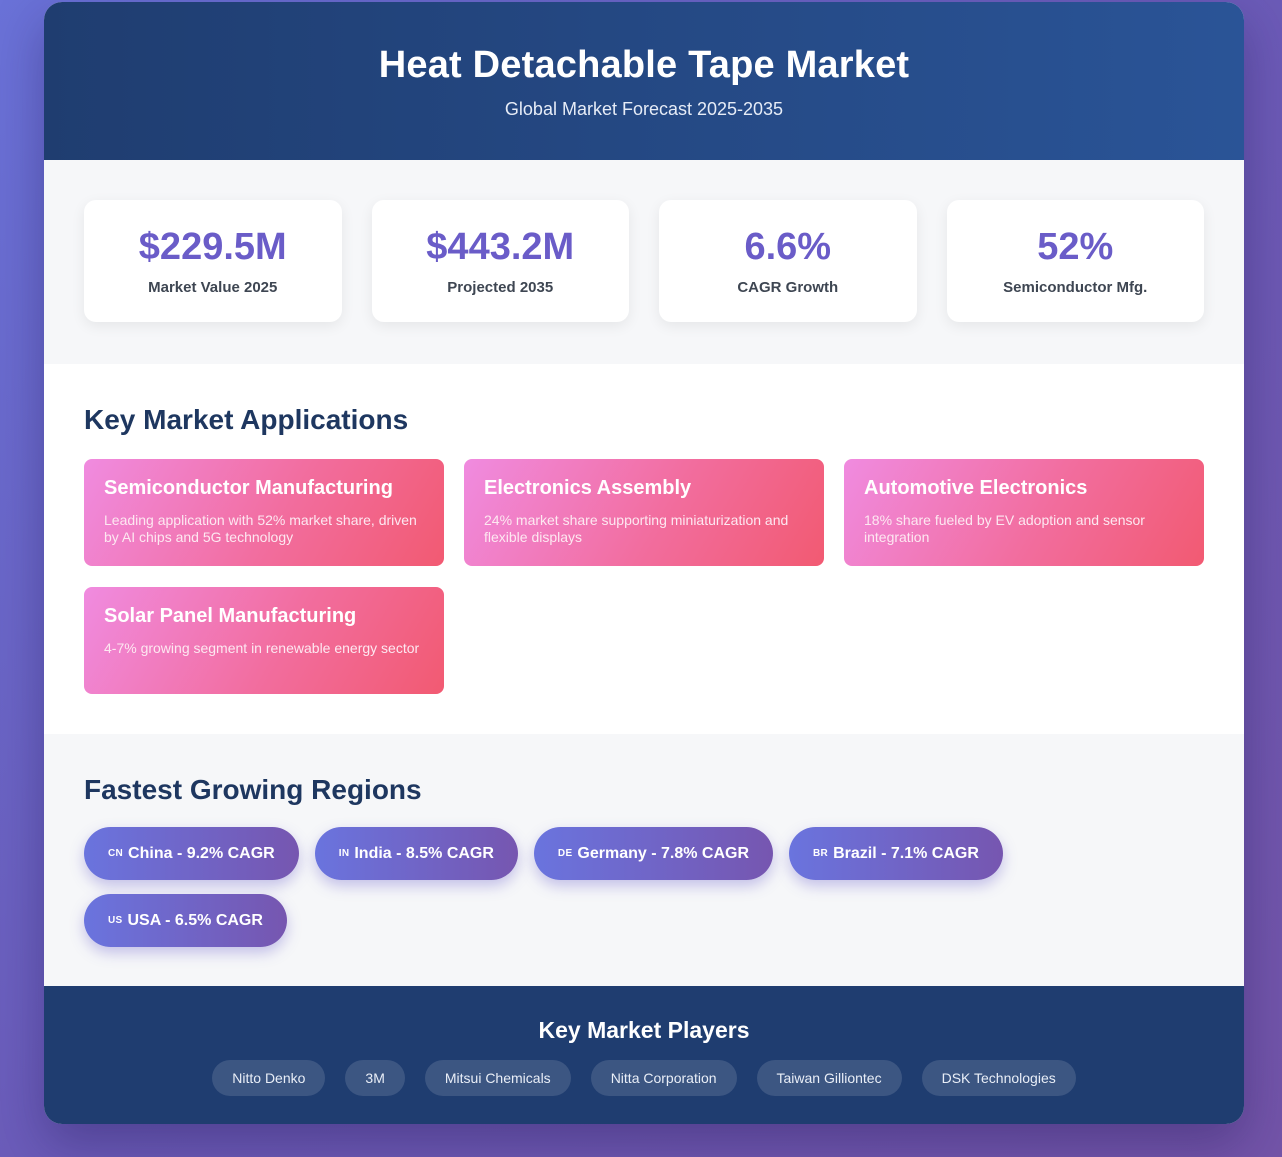 This screenshot has width=1282, height=1157. I want to click on flag-icon-br: BR, so click(821, 853).